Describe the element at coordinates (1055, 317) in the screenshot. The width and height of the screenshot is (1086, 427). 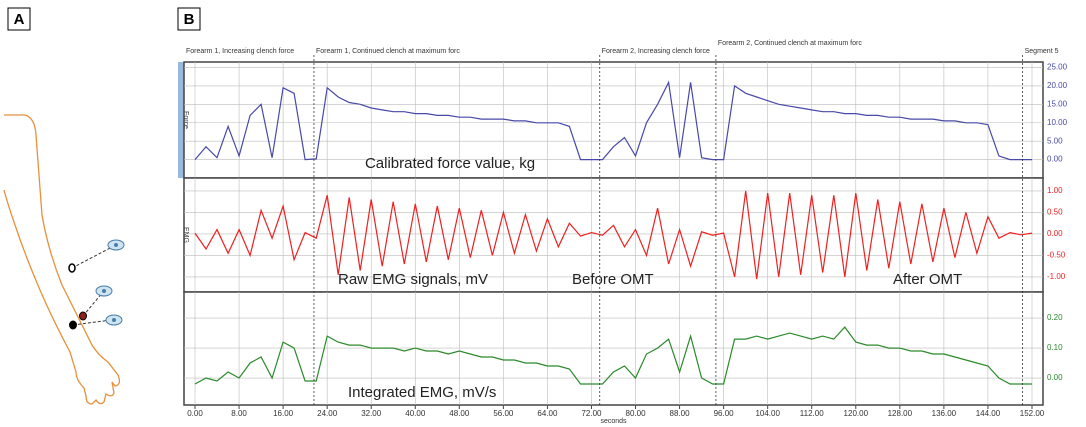
I see `y-tick-label: 0.20` at that location.